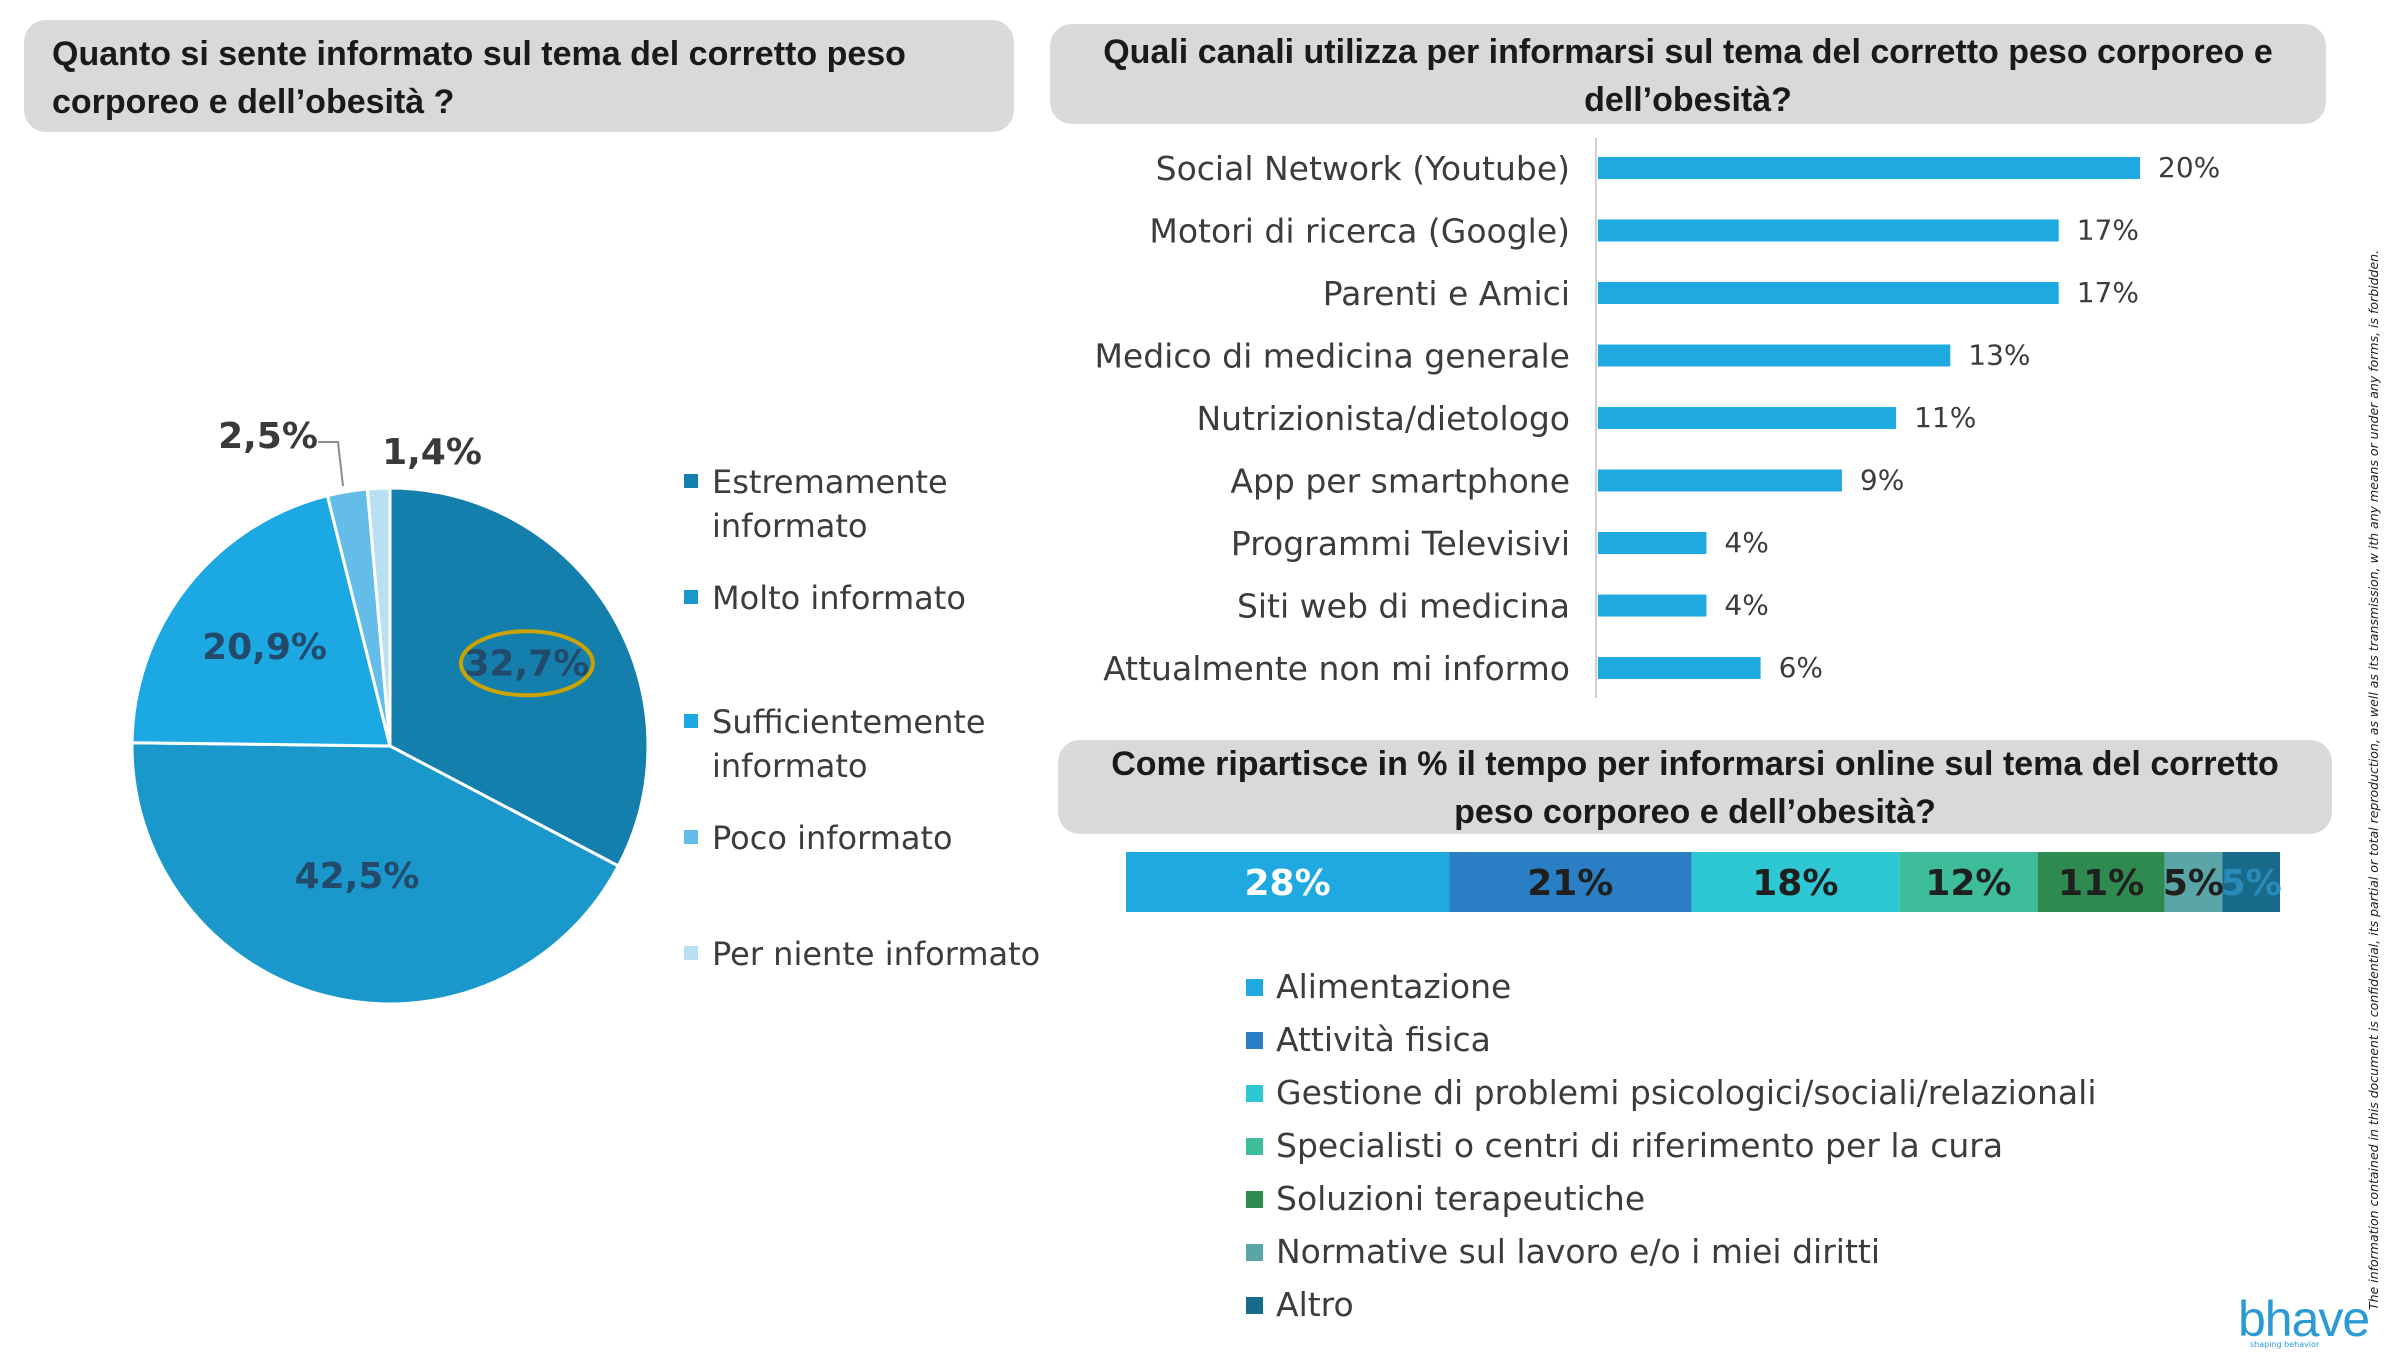  I want to click on bar-value-label: 13%, so click(1999, 355).